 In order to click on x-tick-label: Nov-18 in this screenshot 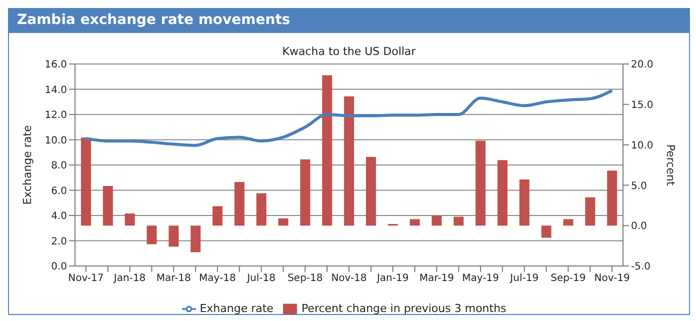, I will do `click(349, 278)`.